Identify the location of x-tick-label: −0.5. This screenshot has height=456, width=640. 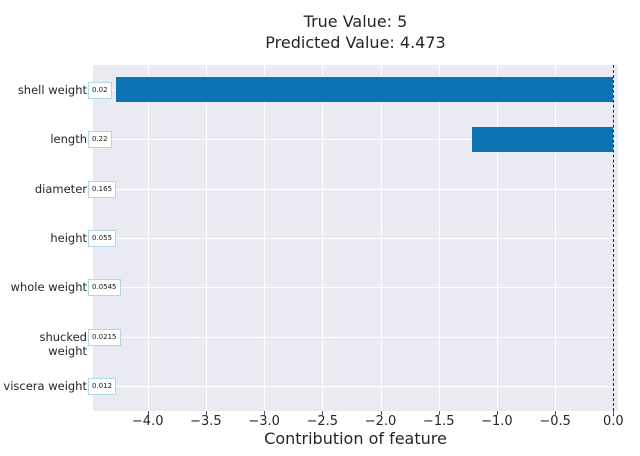
(555, 421).